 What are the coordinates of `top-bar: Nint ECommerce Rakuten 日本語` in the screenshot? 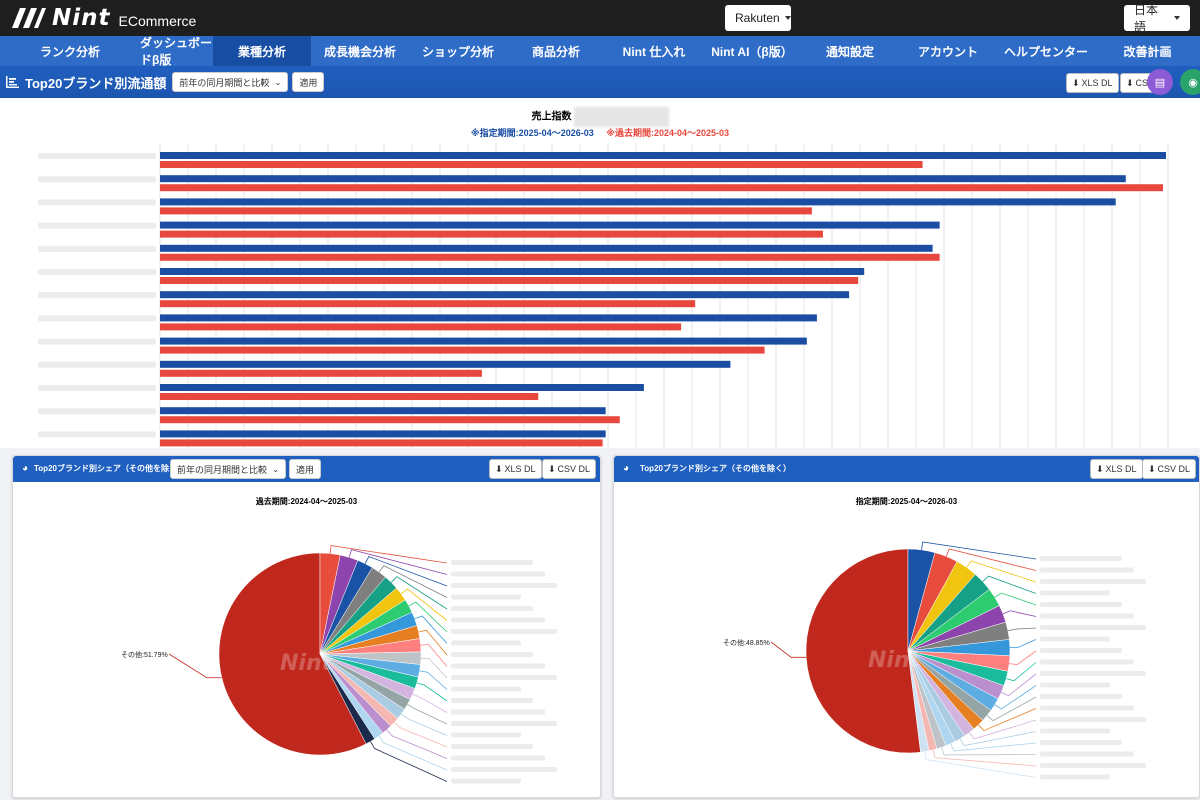 It's located at (600, 18).